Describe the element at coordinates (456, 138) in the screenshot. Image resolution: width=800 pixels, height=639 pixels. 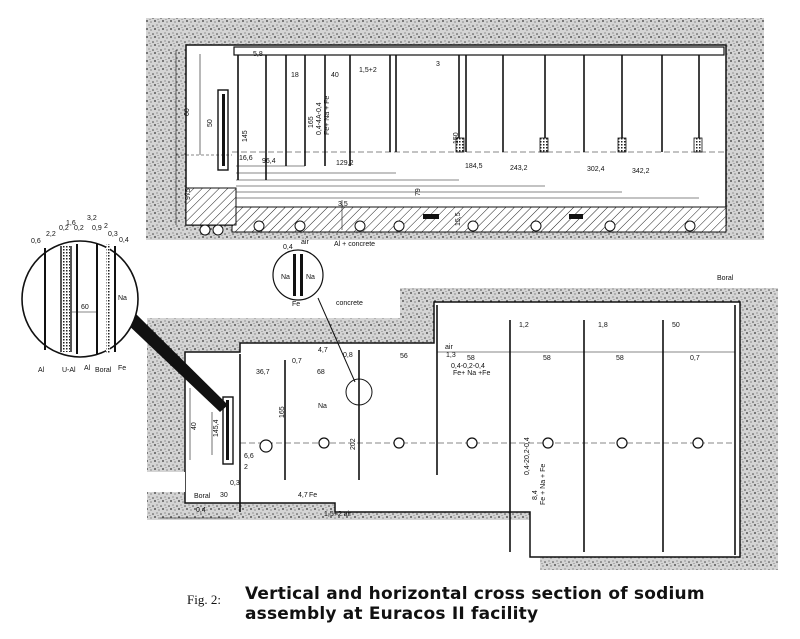
I see `dim-label: 150` at that location.